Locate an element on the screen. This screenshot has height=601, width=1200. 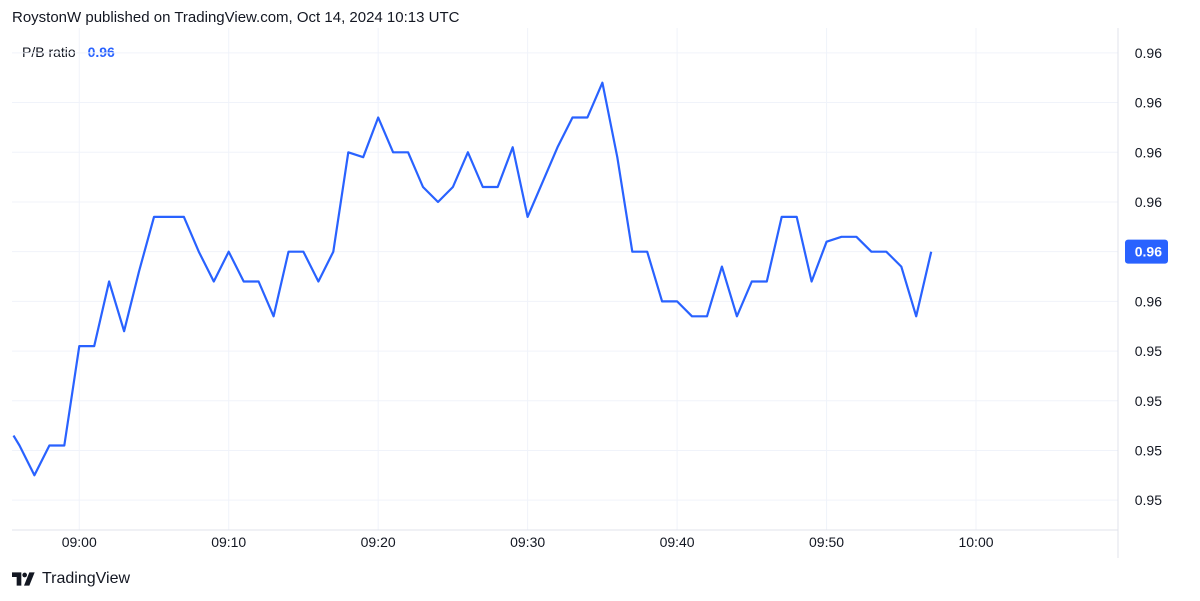
last-value-text: 0.96 is located at coordinates (1148, 252).